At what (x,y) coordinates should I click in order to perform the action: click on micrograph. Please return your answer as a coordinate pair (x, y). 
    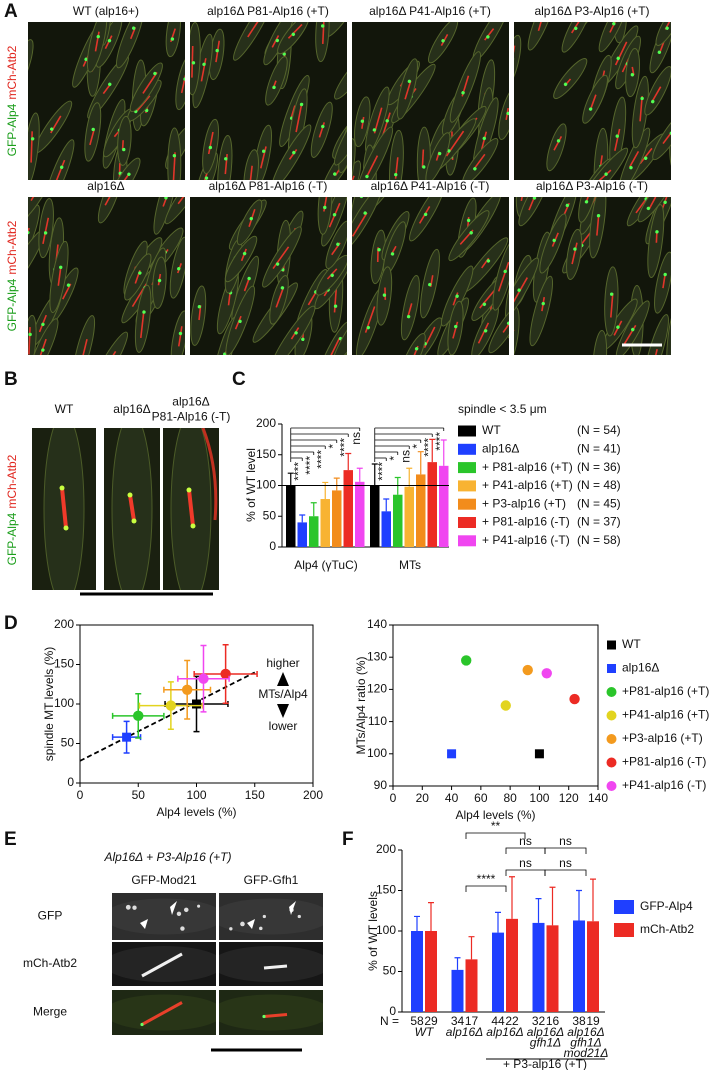
    Looking at the image, I should click on (268, 276).